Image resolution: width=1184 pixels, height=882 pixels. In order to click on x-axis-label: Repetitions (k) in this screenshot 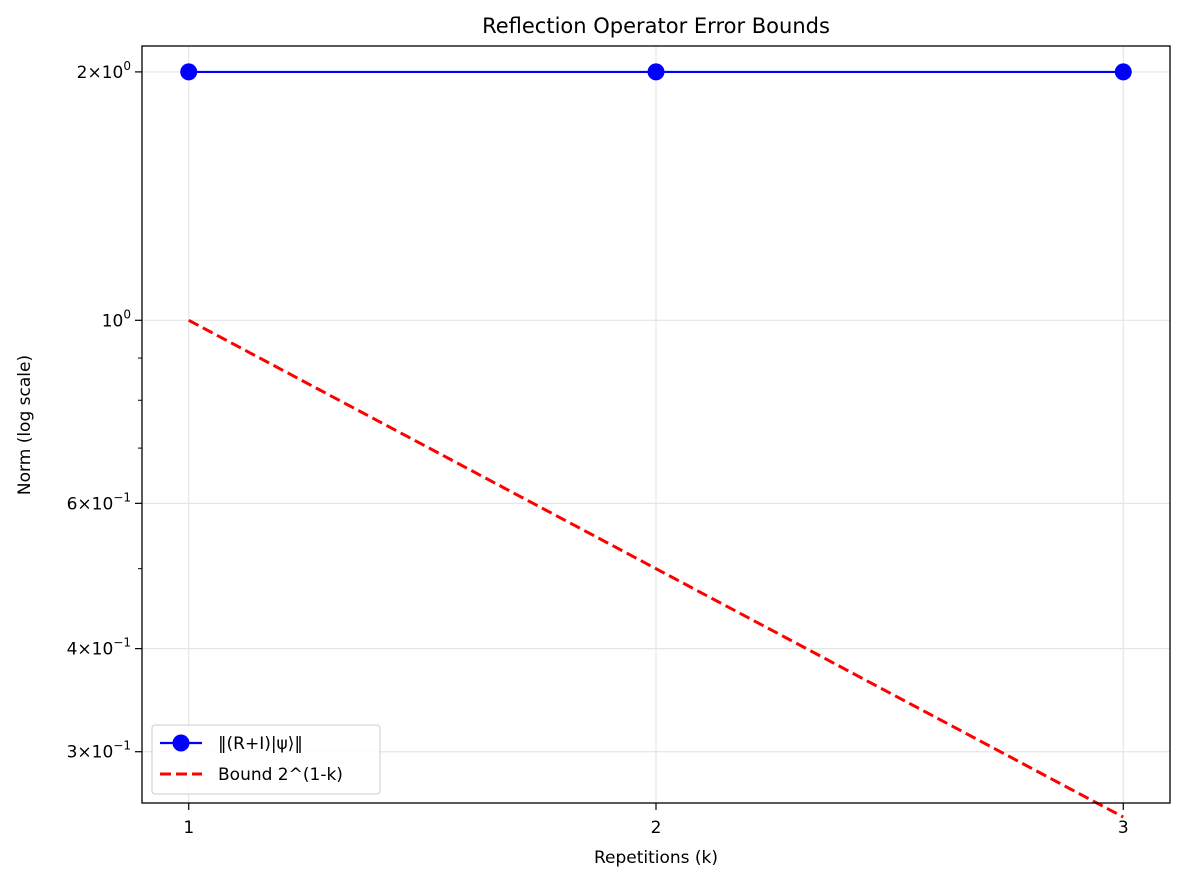, I will do `click(656, 858)`.